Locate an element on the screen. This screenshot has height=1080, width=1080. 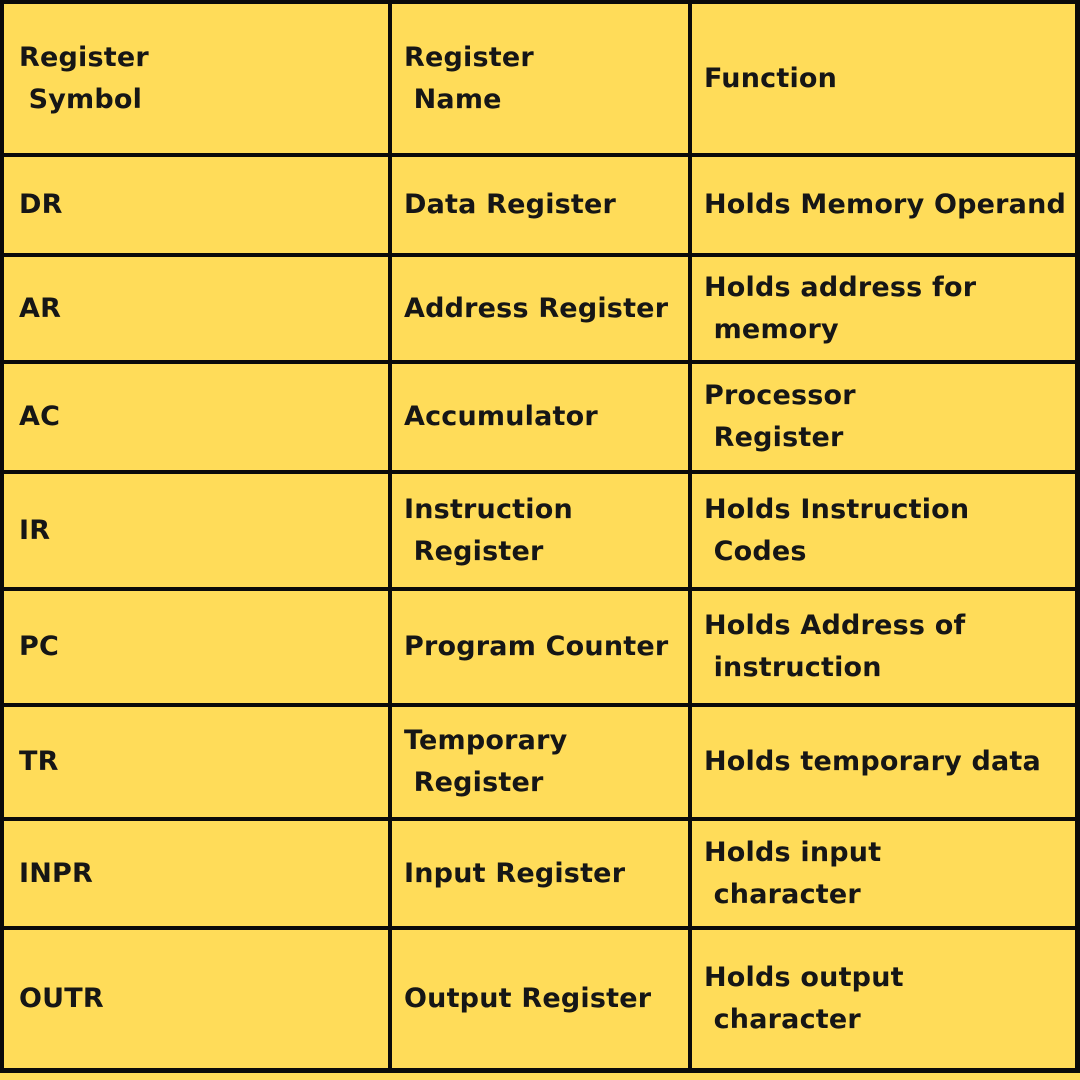
cell-function-ac: Processor Register is located at coordinates (883, 417).